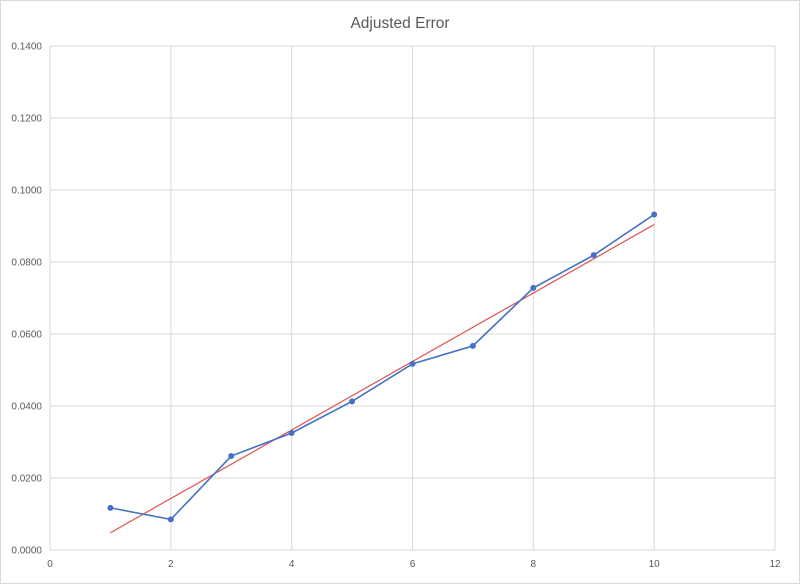 This screenshot has height=584, width=800. I want to click on y-tick-label: 0.1000, so click(26, 191).